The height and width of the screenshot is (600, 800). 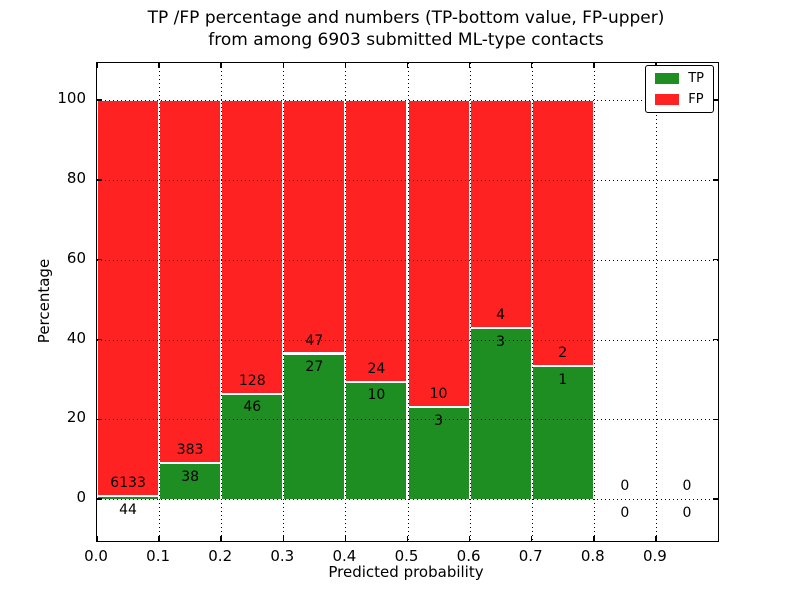 I want to click on x-tick-label: 0.8, so click(x=592, y=556).